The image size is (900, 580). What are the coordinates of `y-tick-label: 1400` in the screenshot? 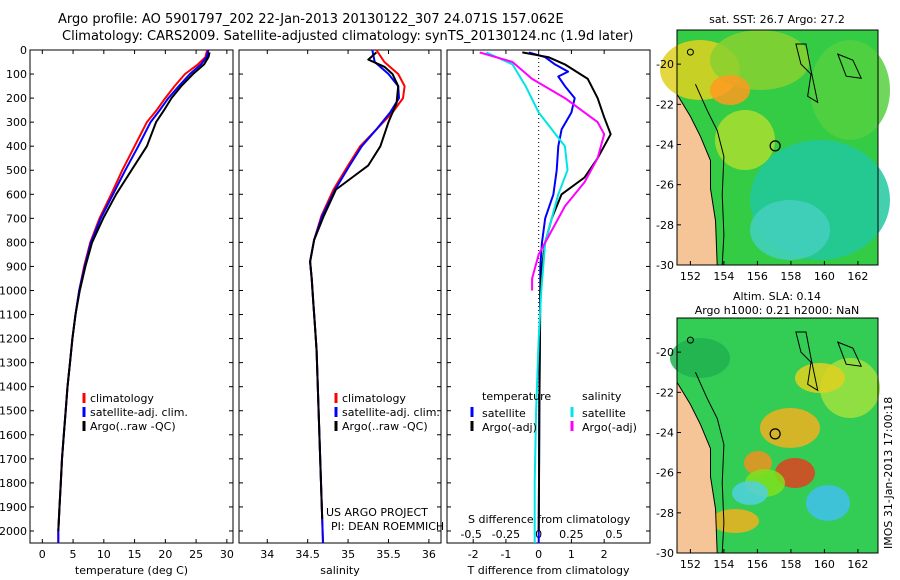 It's located at (13, 387).